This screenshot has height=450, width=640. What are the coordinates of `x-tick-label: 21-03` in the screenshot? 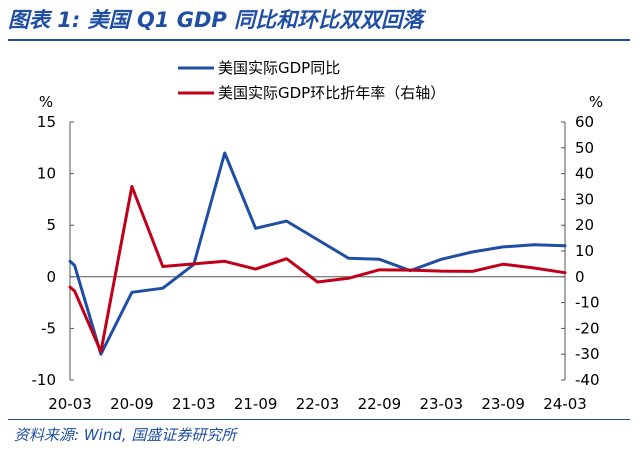 It's located at (194, 404).